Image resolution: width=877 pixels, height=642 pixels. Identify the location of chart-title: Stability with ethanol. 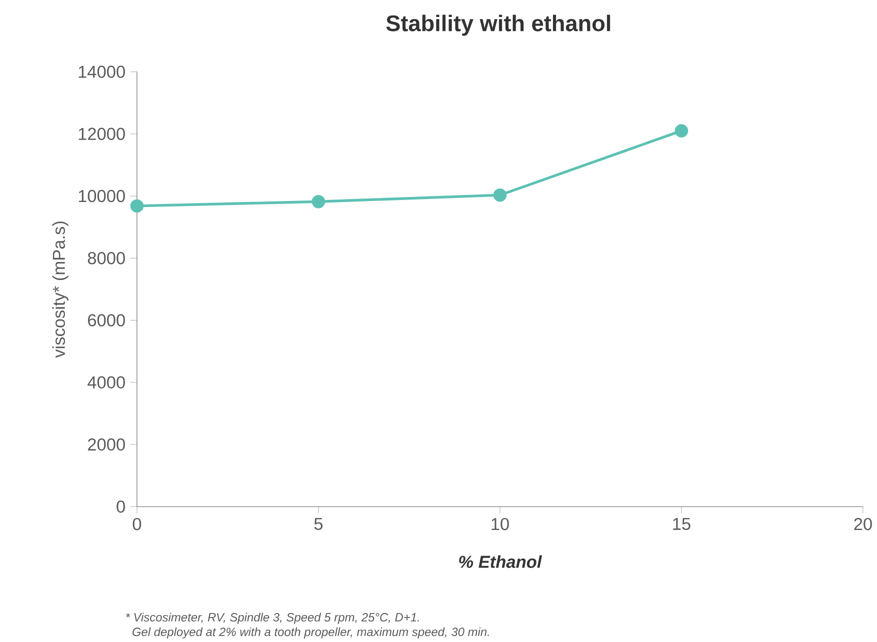
(498, 25).